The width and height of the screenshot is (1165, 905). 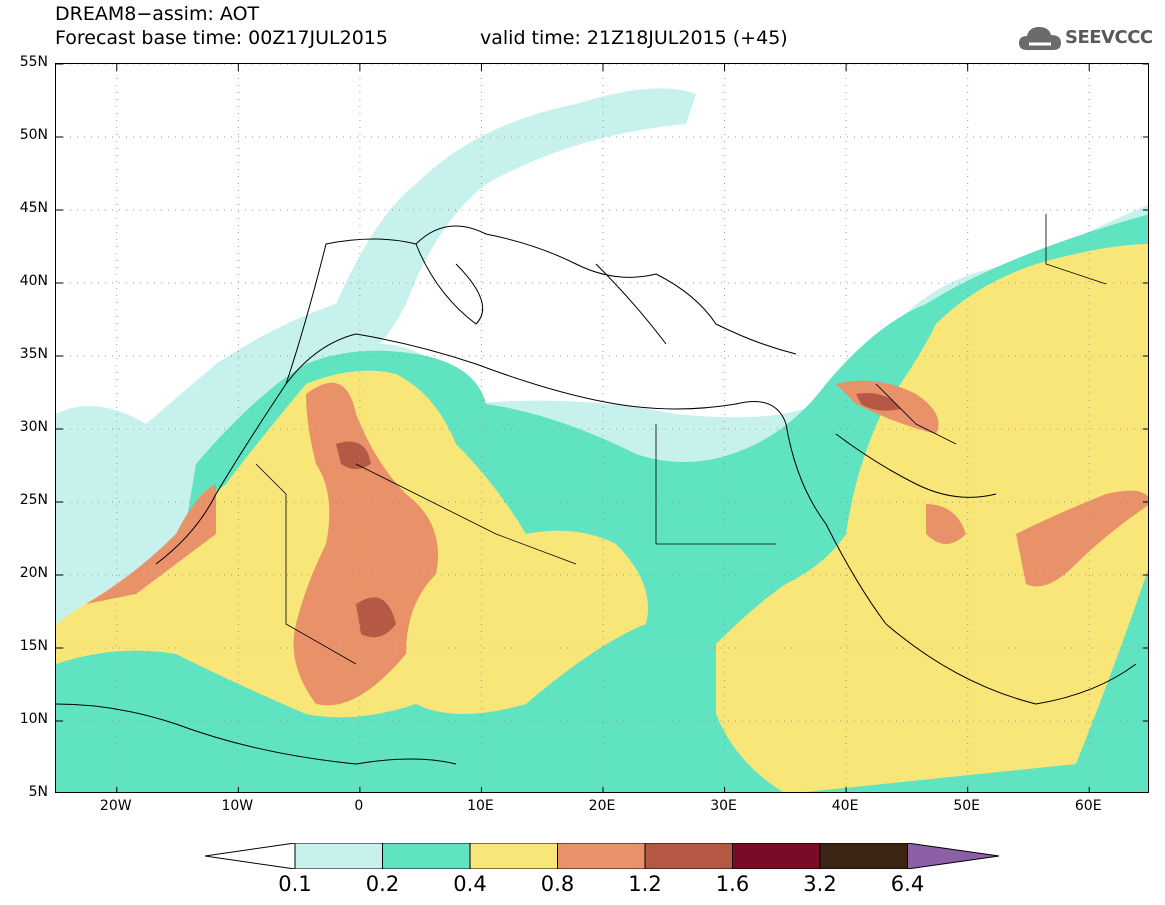 What do you see at coordinates (237, 806) in the screenshot?
I see `lon-label: 10W` at bounding box center [237, 806].